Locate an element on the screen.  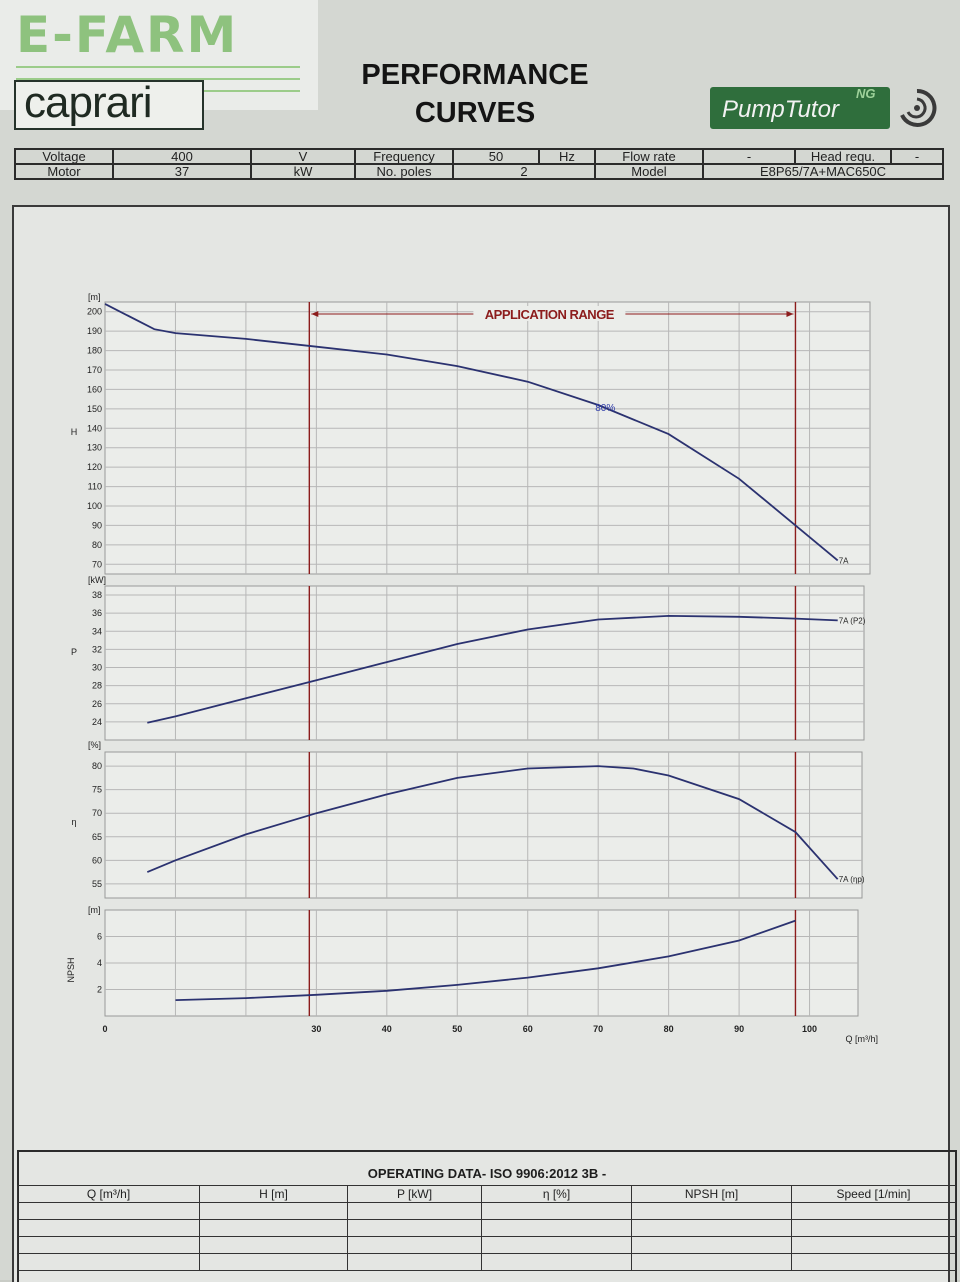
x-tick-label: 0 is located at coordinates (104, 1029).